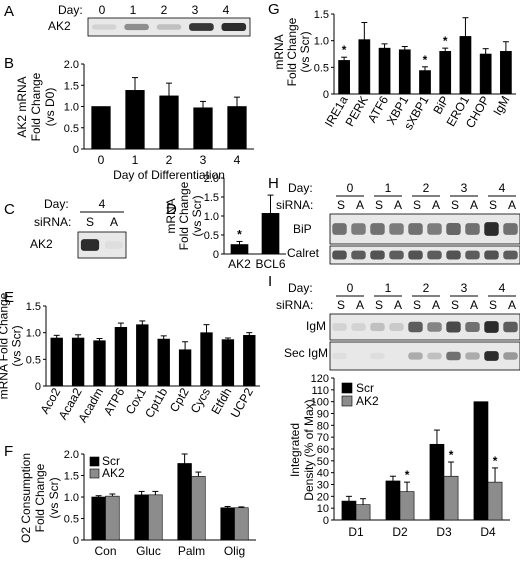  What do you see at coordinates (365, 388) in the screenshot?
I see `legend-label: Scr` at bounding box center [365, 388].